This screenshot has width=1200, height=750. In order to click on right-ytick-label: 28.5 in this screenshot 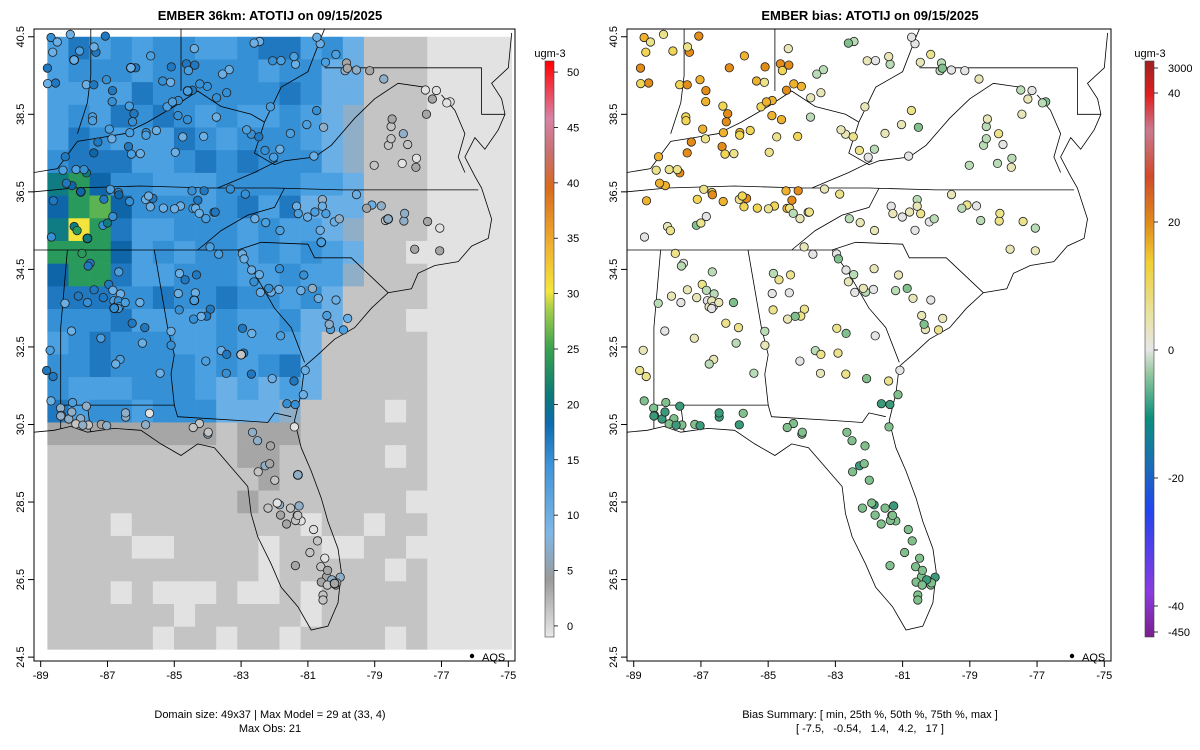, I will do `click(614, 501)`.